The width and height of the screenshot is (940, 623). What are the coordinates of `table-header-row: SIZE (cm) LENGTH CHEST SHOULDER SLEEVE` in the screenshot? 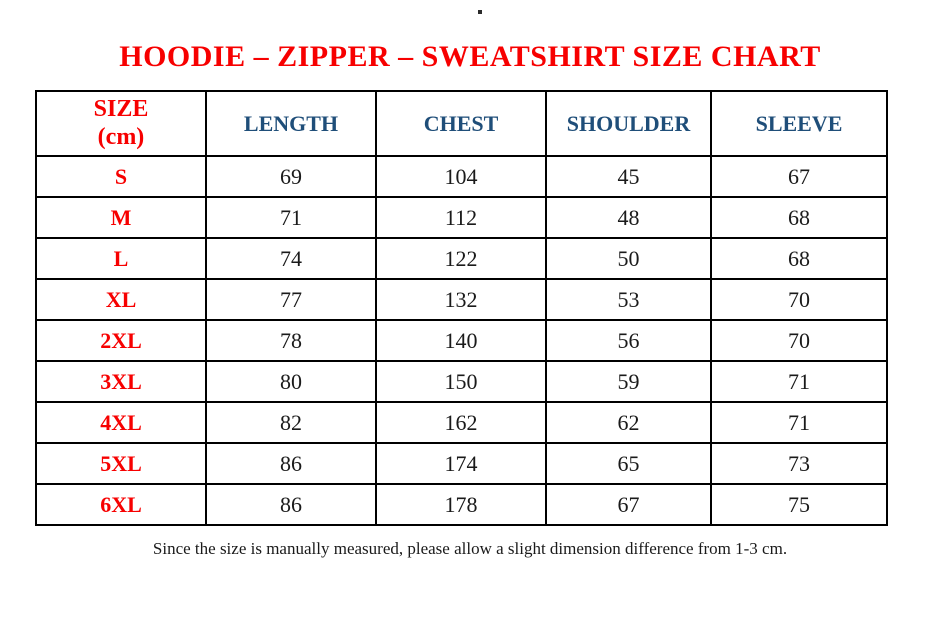 It's located at (461, 123).